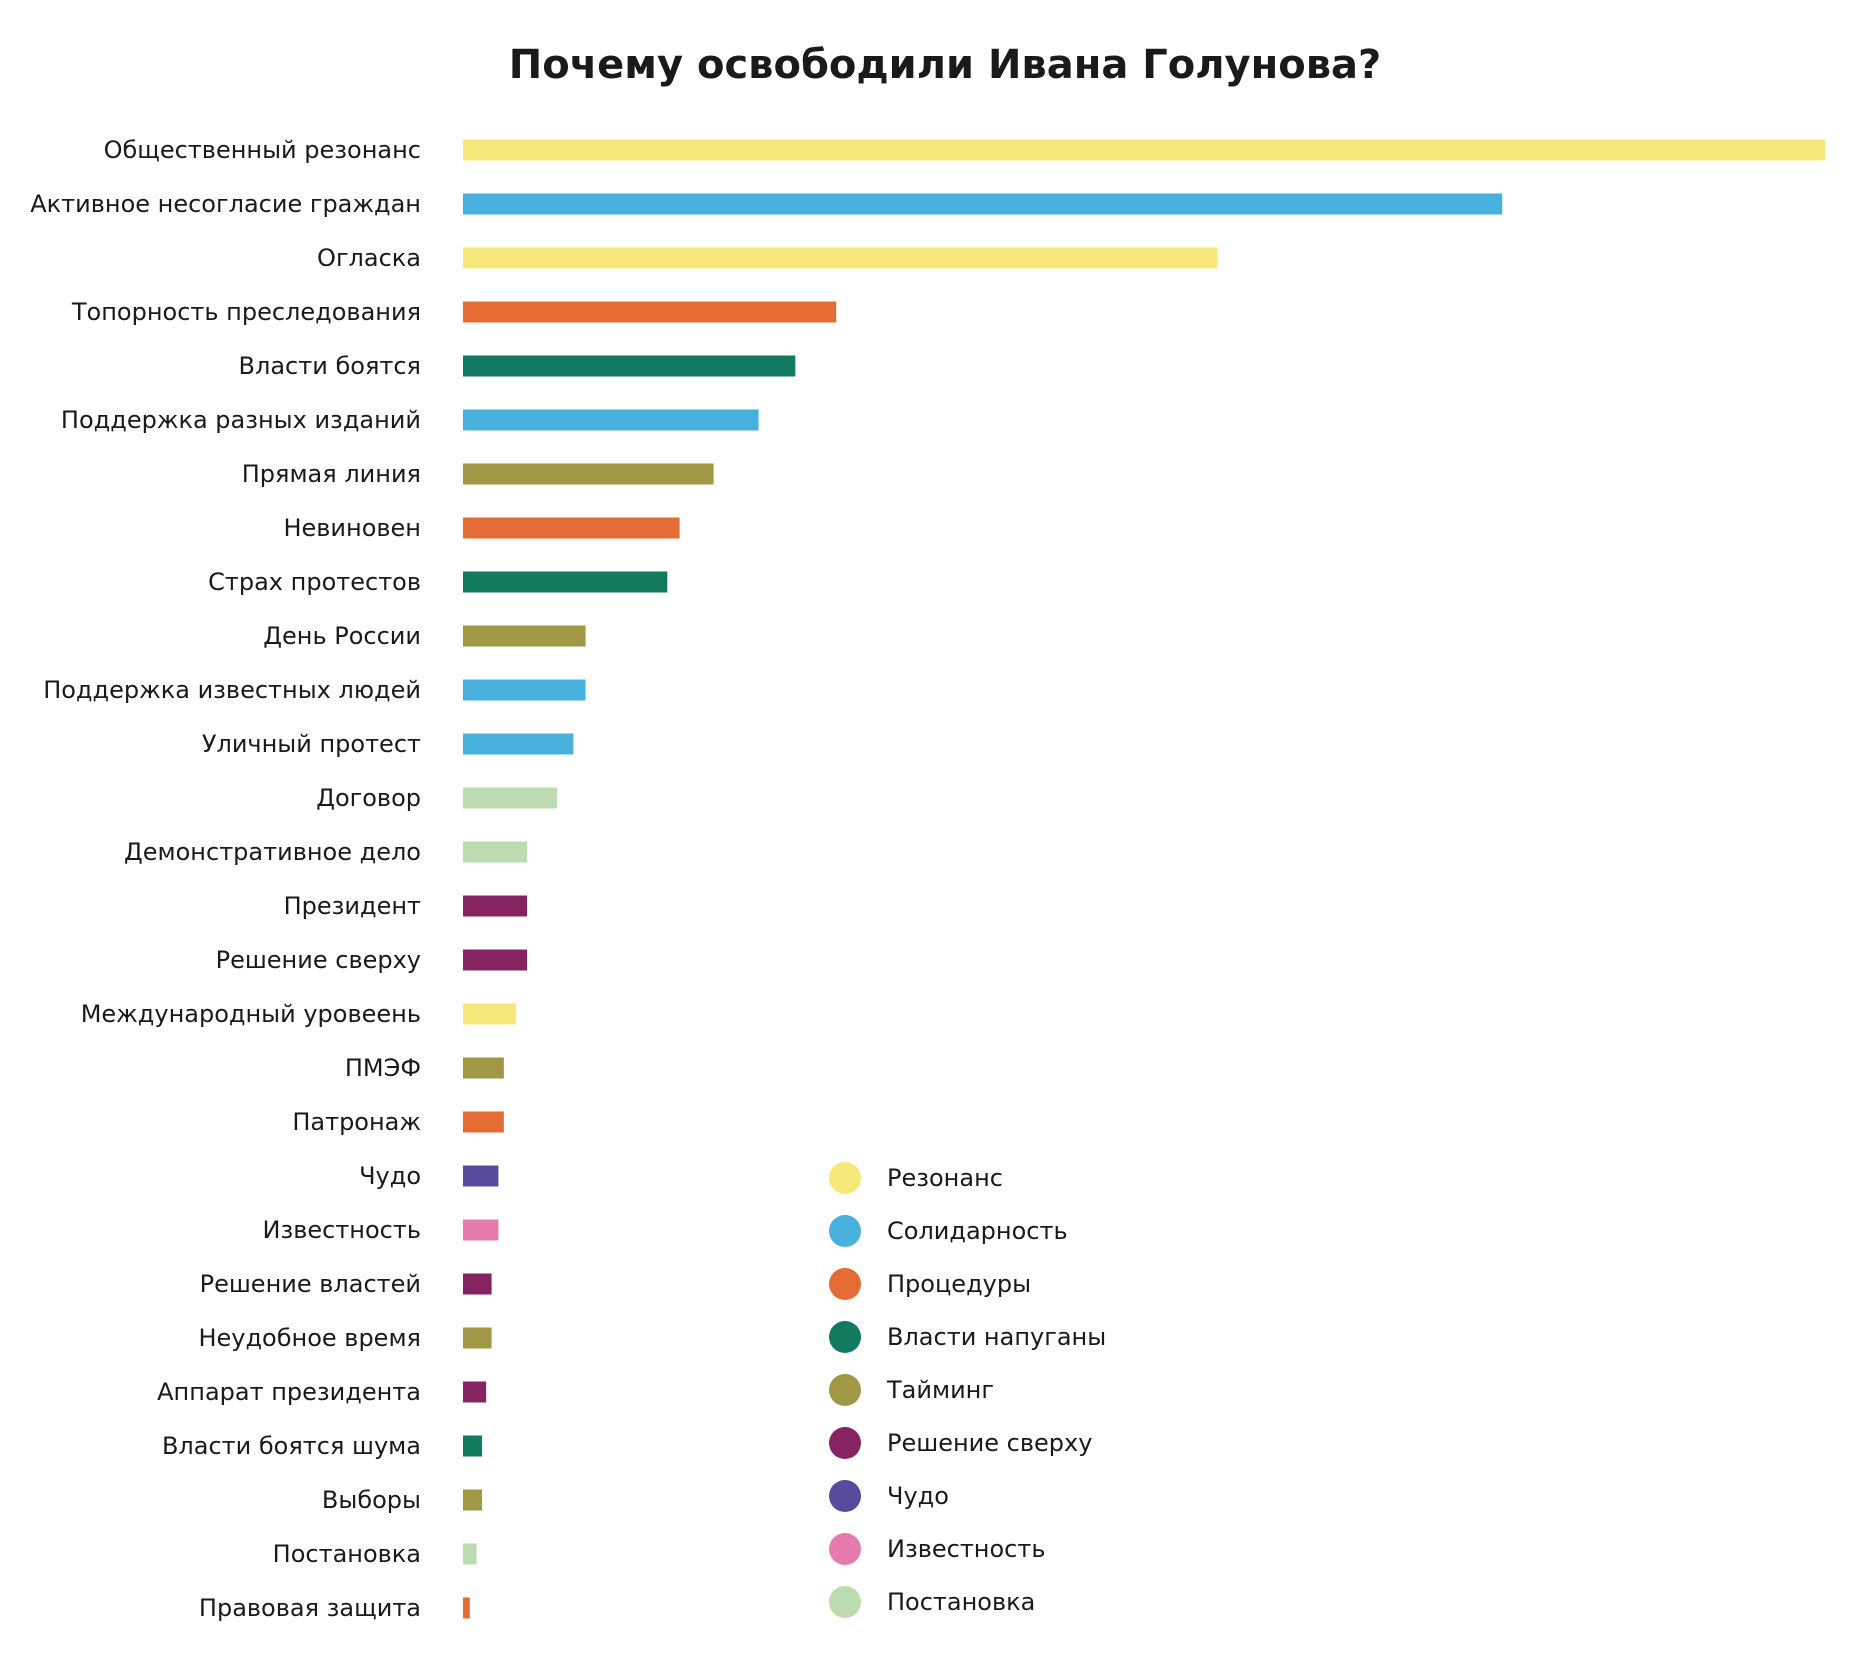  What do you see at coordinates (356, 1122) in the screenshot?
I see `category-label-item-18: Патронаж` at bounding box center [356, 1122].